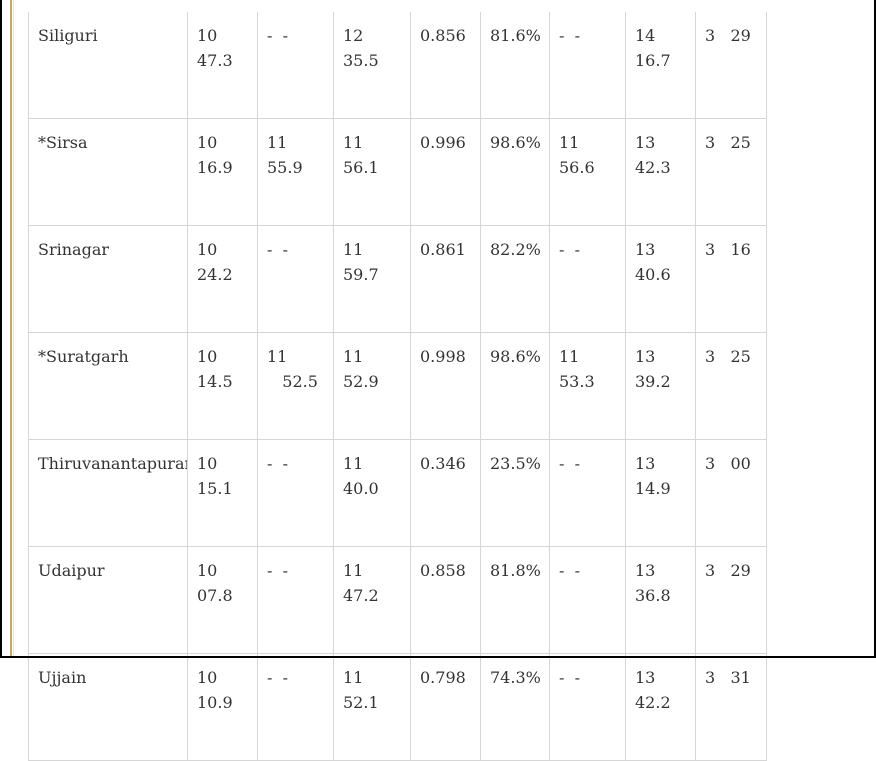  Describe the element at coordinates (222, 707) in the screenshot. I see `table-cell: 10 10.9` at that location.